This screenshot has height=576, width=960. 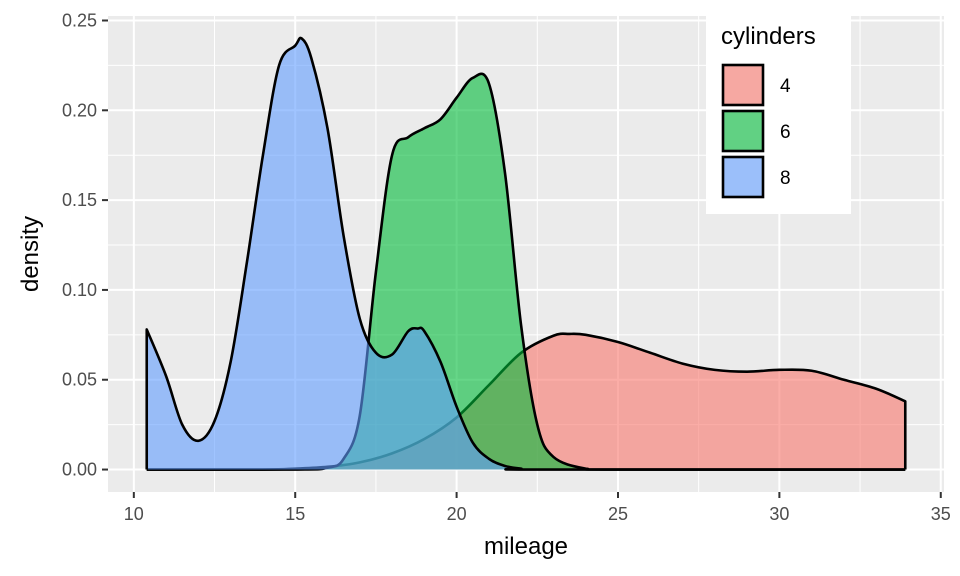 I want to click on y-tick-label: 0.10, so click(x=79, y=290).